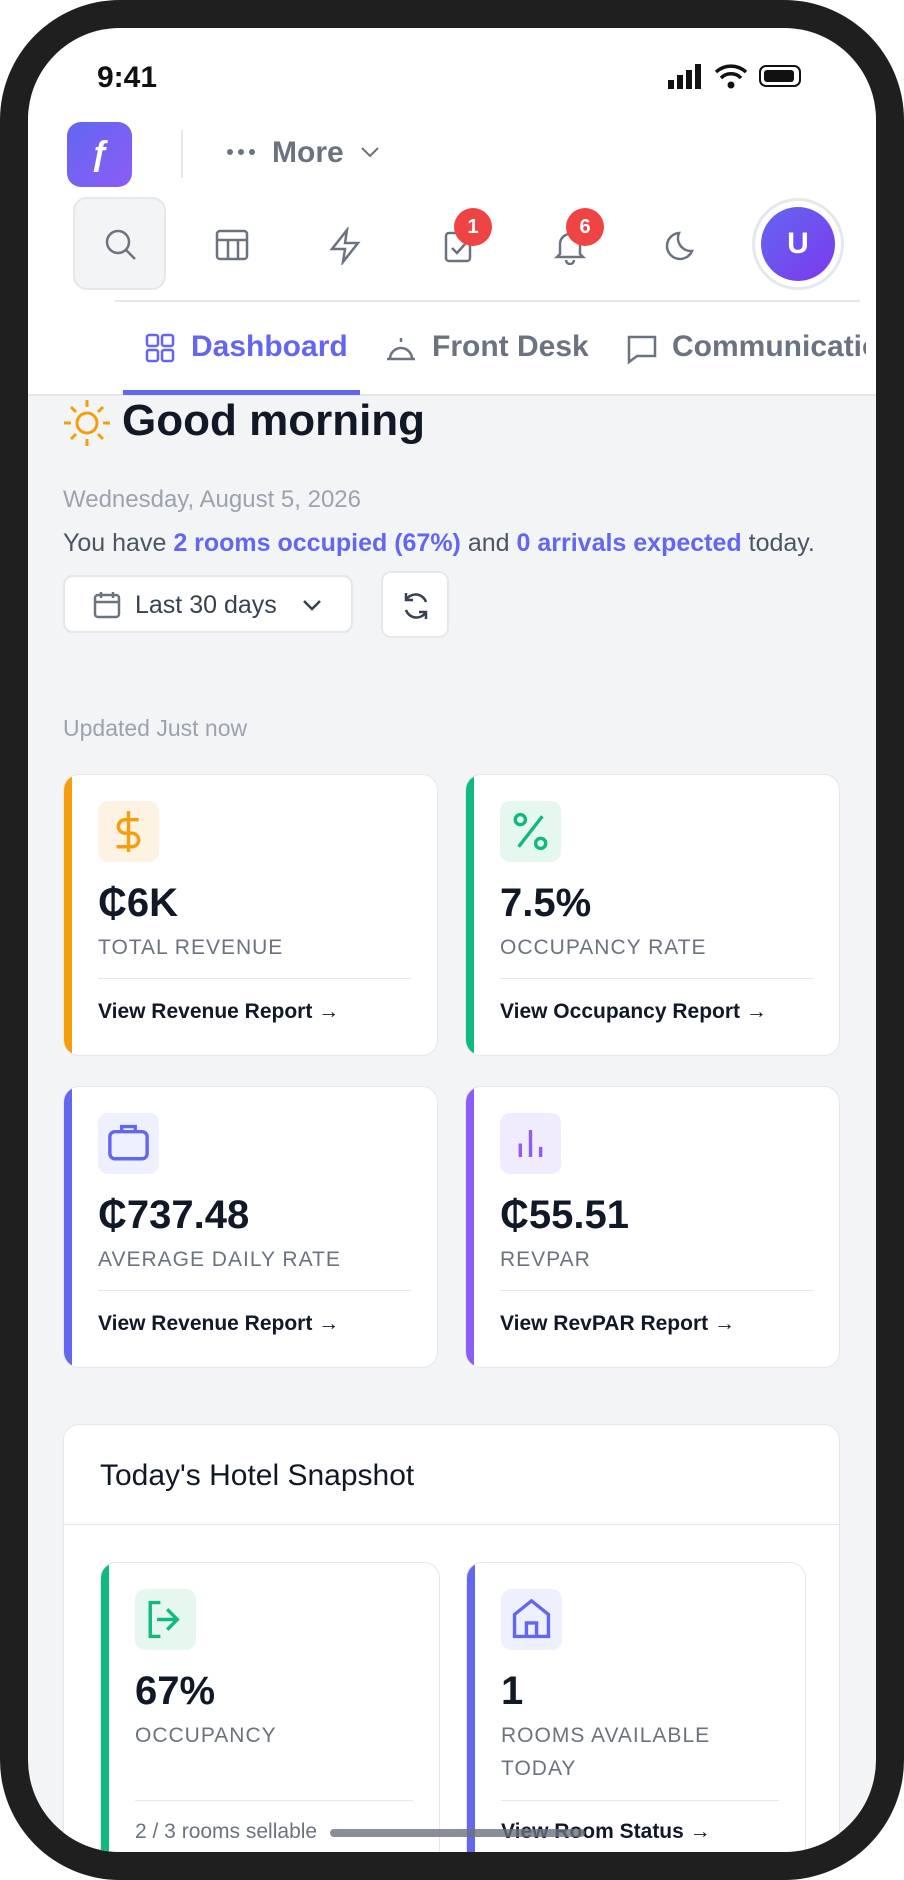  Describe the element at coordinates (606, 1752) in the screenshot. I see `snapshot-label: ROOMS AVAILABLE TODAY` at that location.